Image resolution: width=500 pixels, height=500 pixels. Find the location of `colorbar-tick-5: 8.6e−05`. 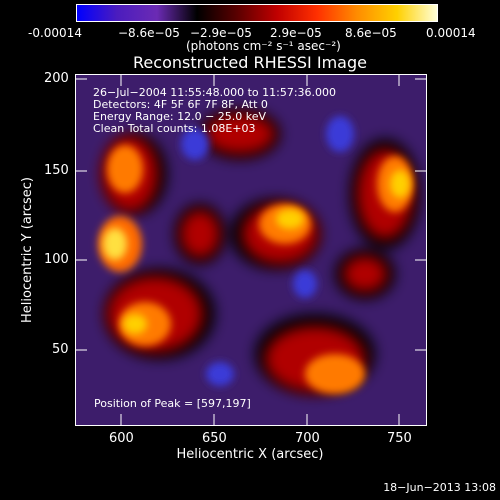

colorbar-tick-5: 8.6e−05 is located at coordinates (371, 33).